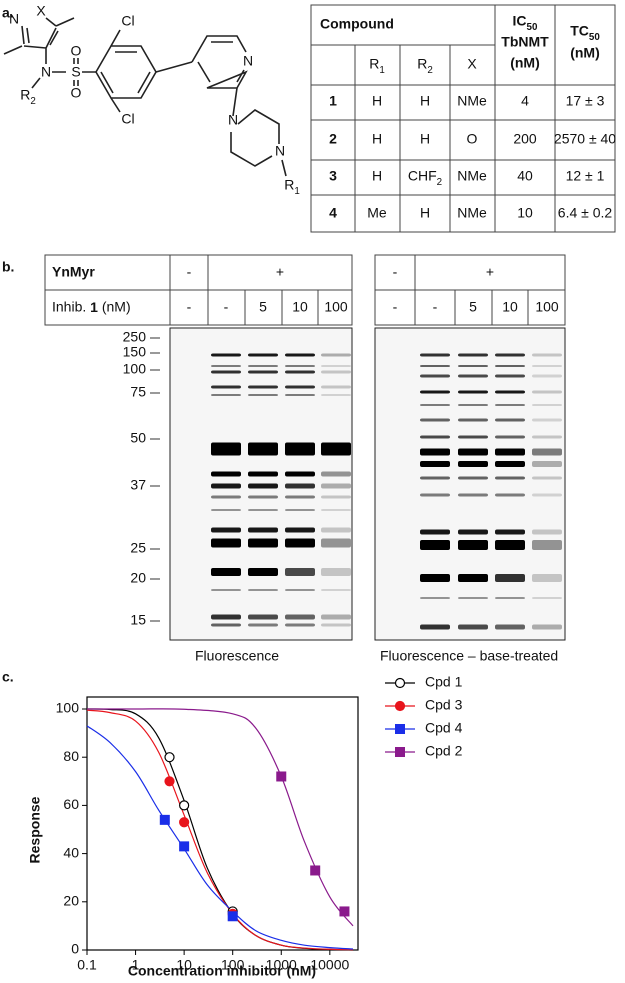  Describe the element at coordinates (138, 620) in the screenshot. I see `mw-marker-label: 15` at that location.